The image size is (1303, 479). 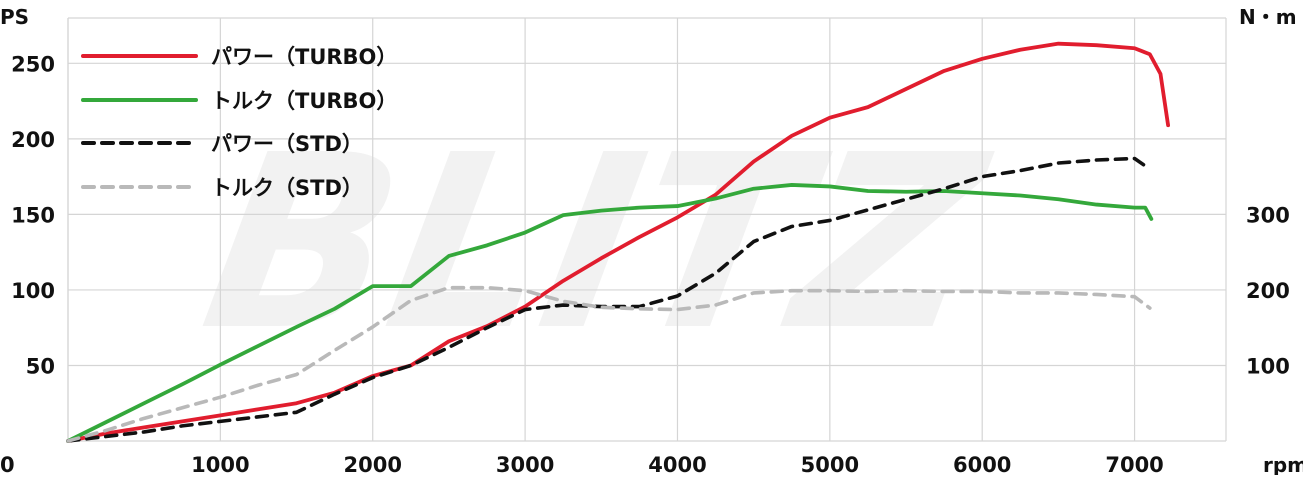 What do you see at coordinates (40, 366) in the screenshot?
I see `y-left-tick-label: 50` at bounding box center [40, 366].